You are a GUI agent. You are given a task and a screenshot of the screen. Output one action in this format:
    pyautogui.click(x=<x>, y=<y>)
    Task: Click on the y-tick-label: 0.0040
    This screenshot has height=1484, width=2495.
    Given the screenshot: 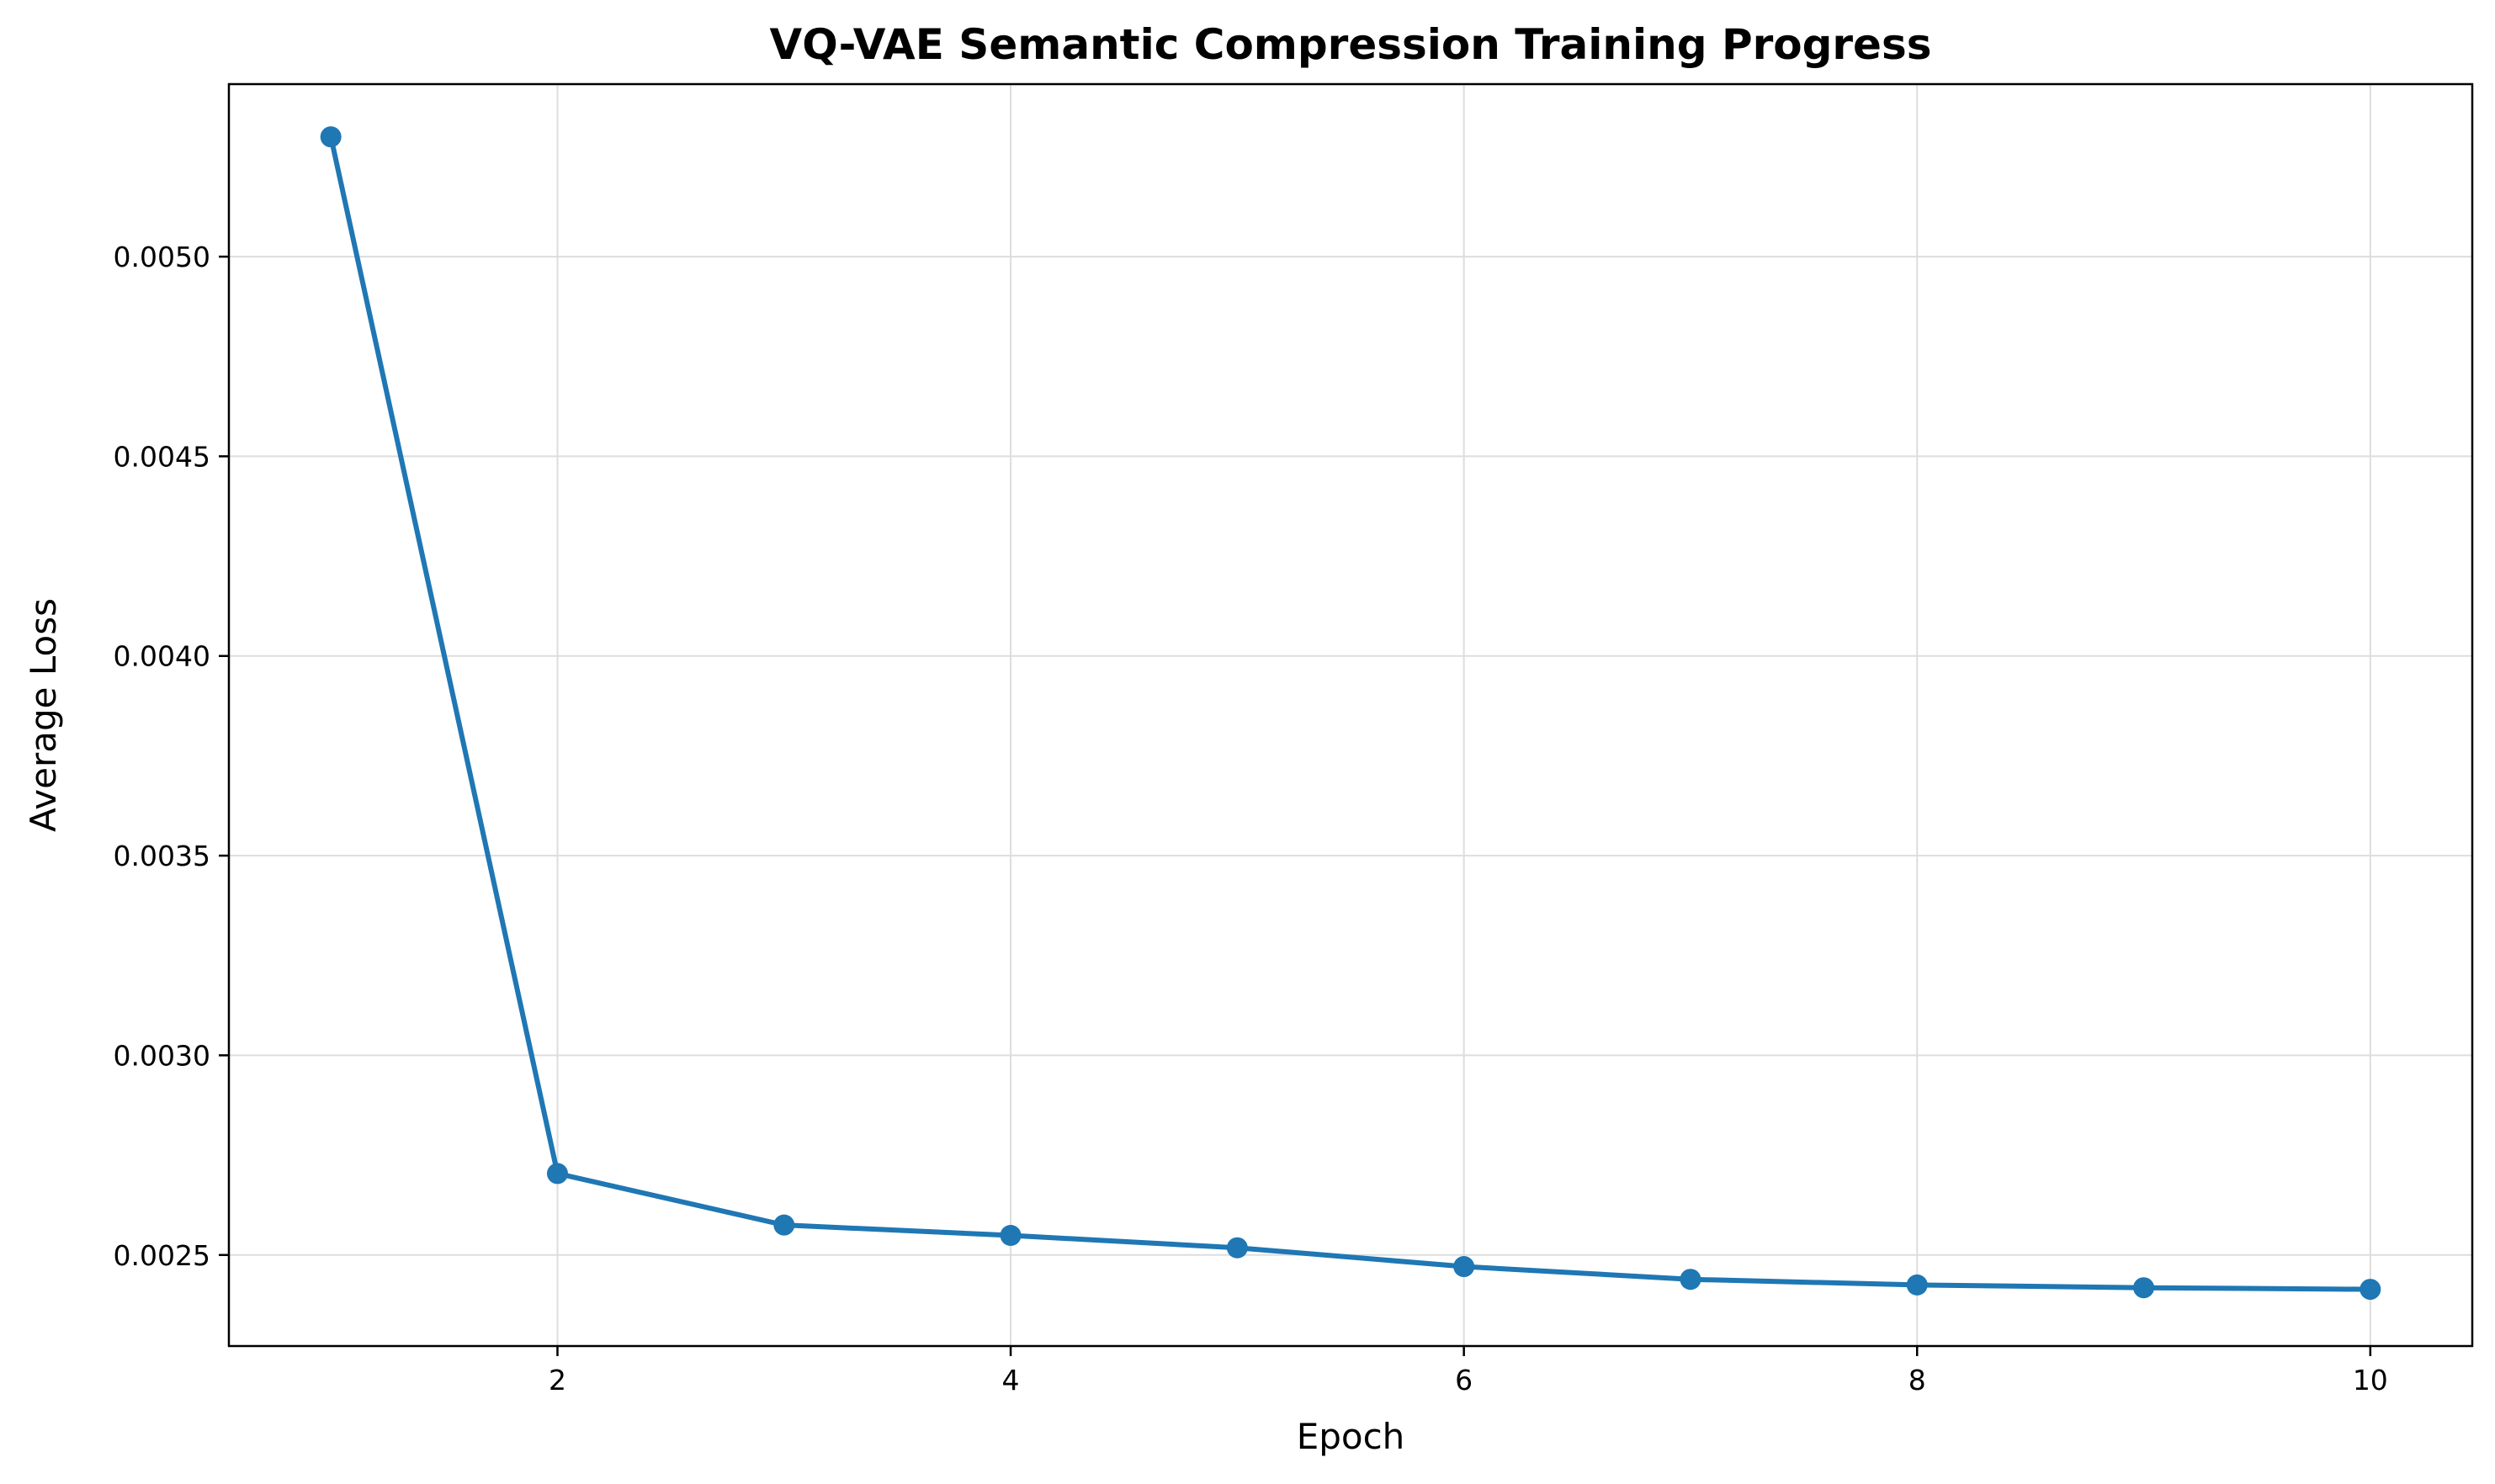 What is the action you would take?
    pyautogui.click(x=162, y=656)
    